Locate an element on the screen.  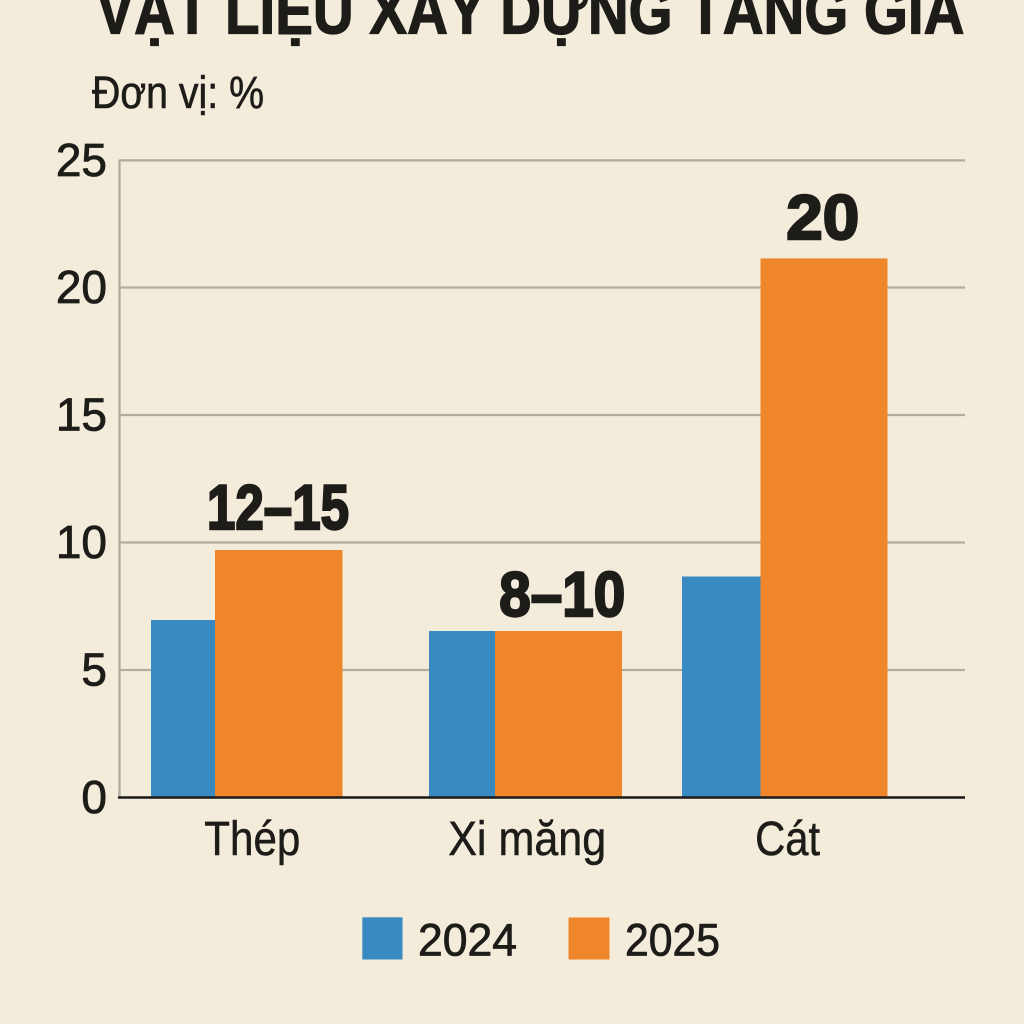
svg-text: 25 is located at coordinates (81, 160).